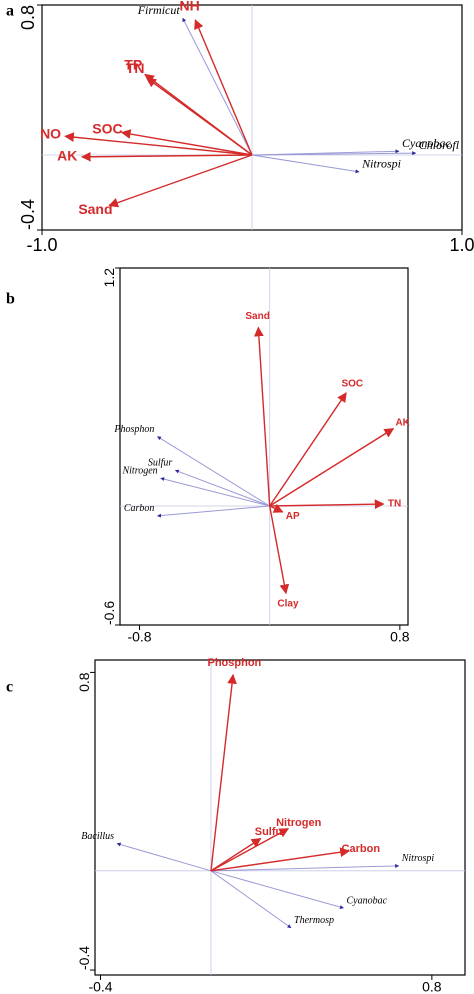  I want to click on env-label: NH, so click(190, 6).